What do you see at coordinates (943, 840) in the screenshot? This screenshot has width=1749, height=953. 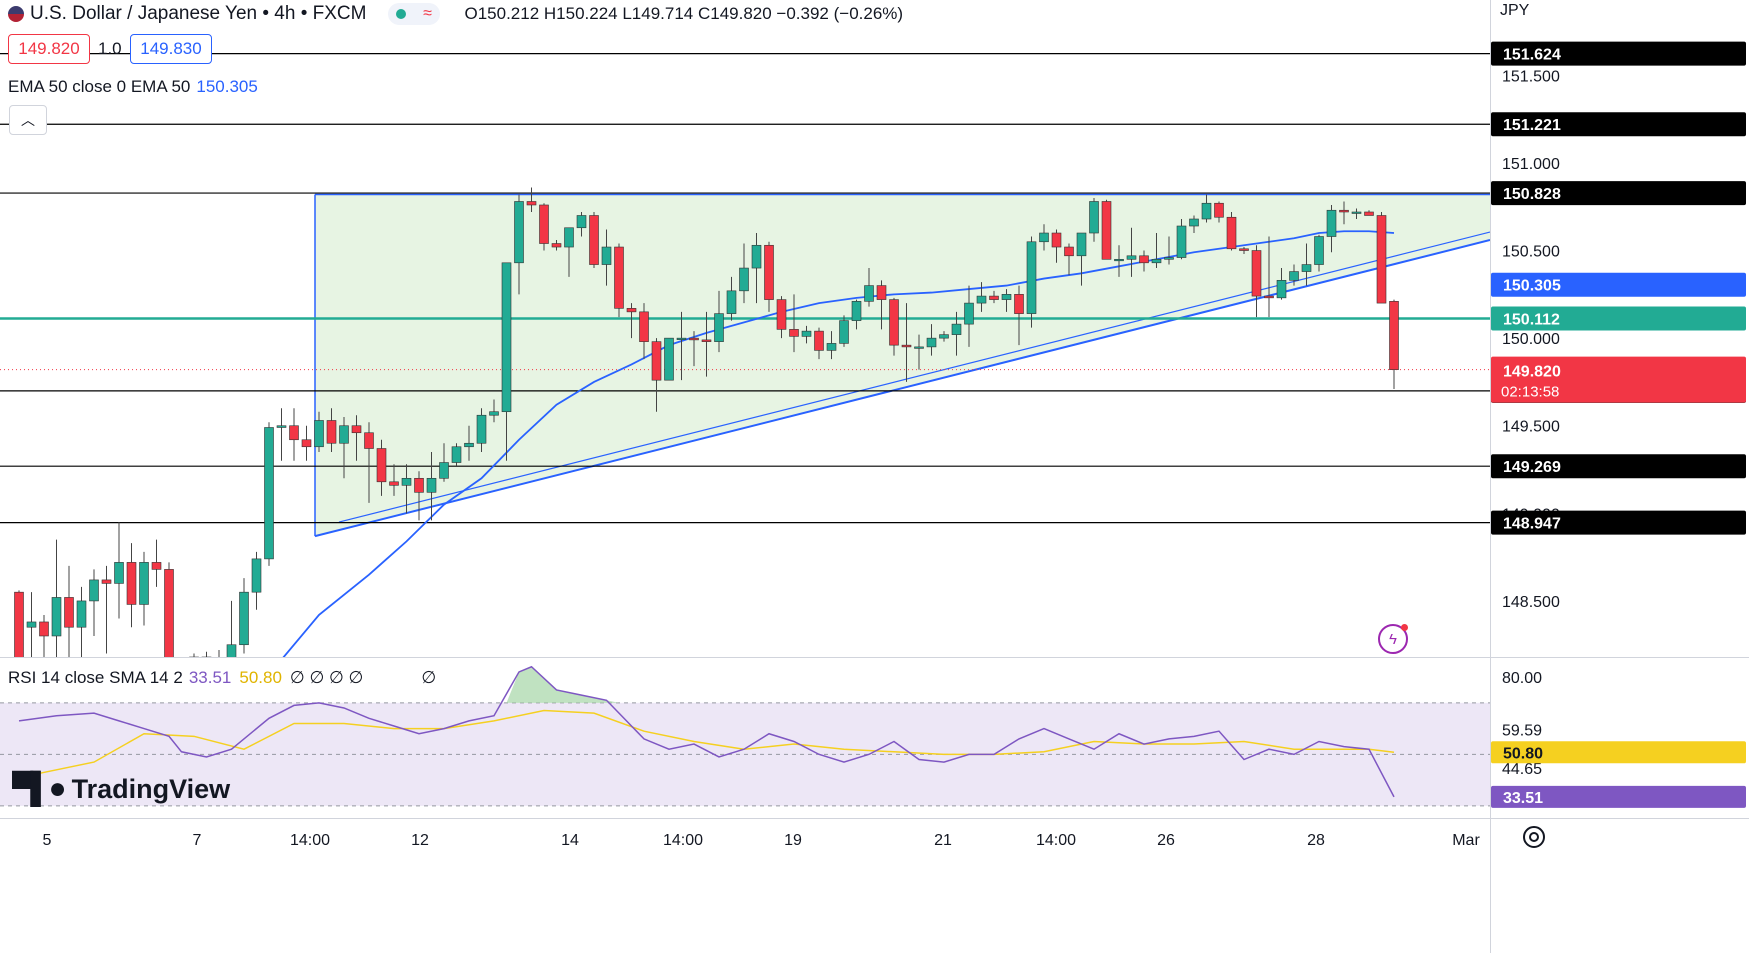 I see `time-tick-label: 21` at bounding box center [943, 840].